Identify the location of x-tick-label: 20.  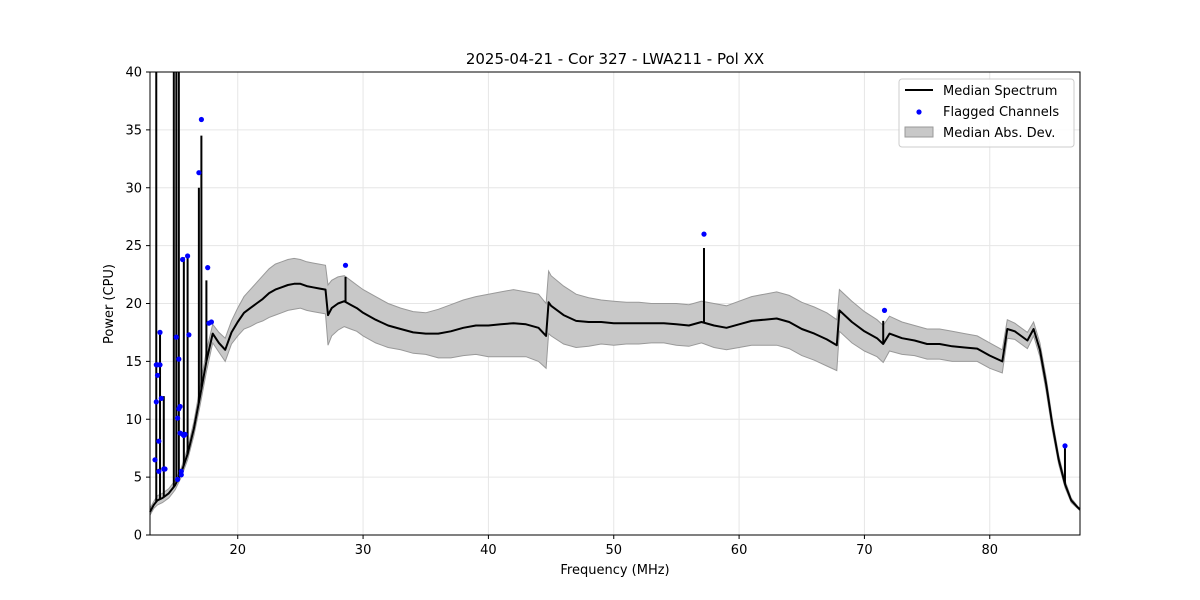
(237, 550).